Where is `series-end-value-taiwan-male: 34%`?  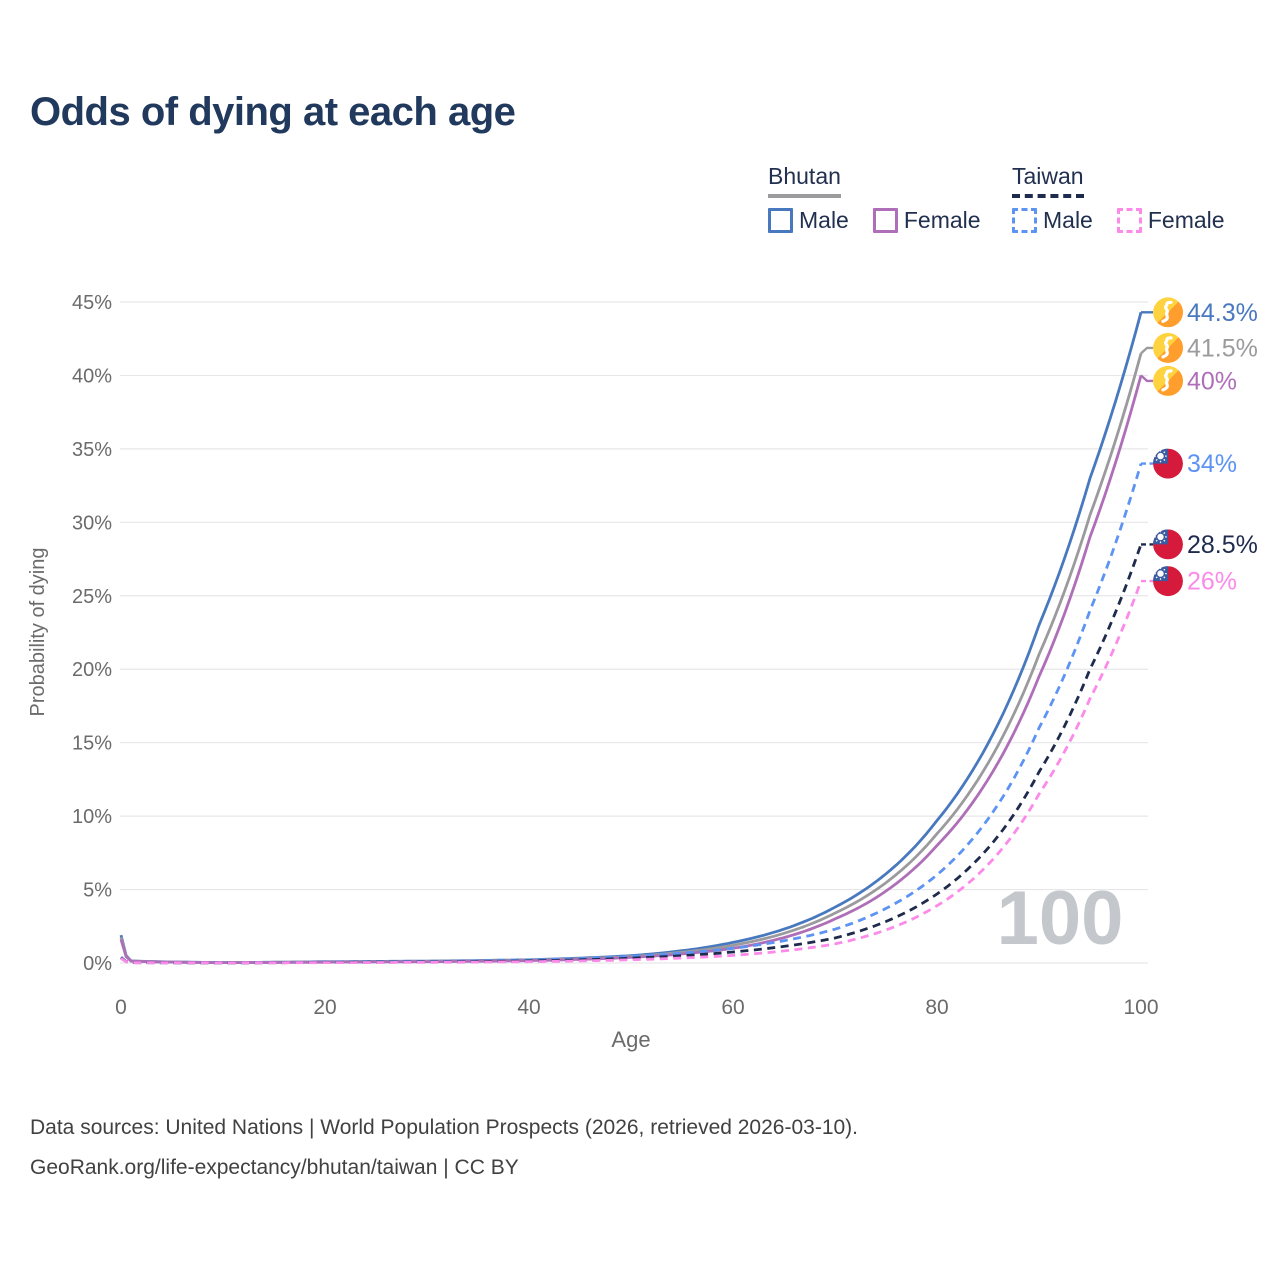
series-end-value-taiwan-male: 34% is located at coordinates (1212, 464).